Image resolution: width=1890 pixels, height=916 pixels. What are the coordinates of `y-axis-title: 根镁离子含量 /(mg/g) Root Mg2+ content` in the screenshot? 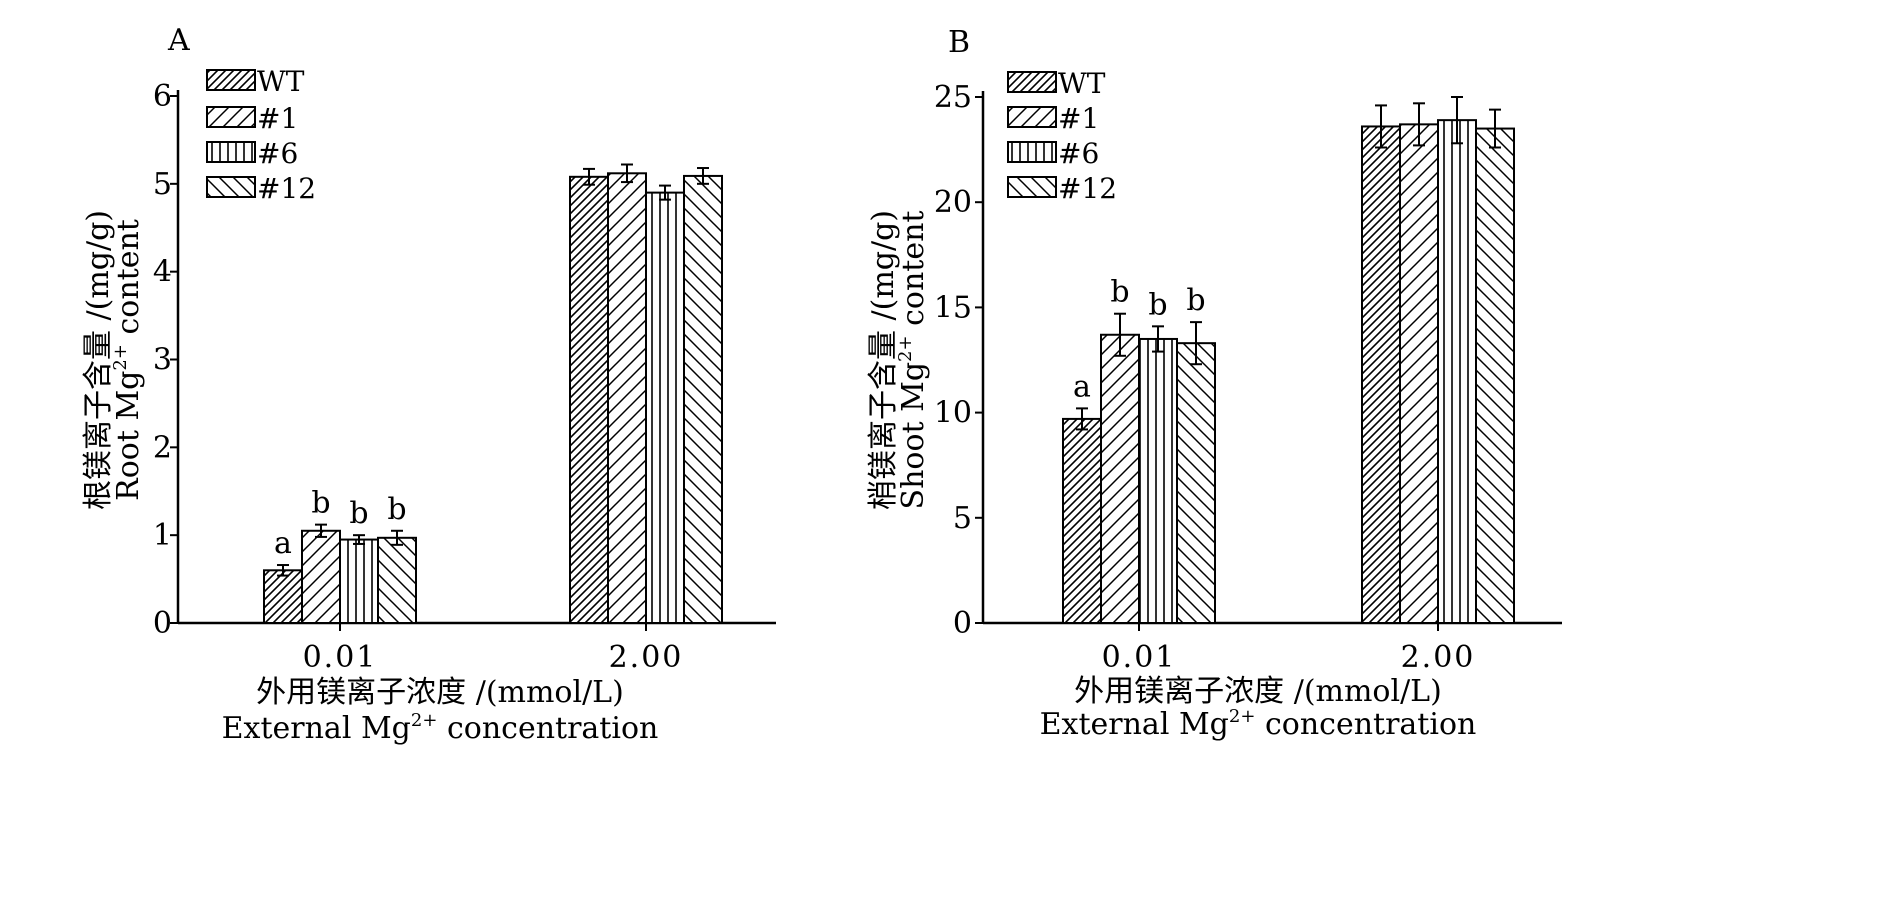 It's located at (113, 360).